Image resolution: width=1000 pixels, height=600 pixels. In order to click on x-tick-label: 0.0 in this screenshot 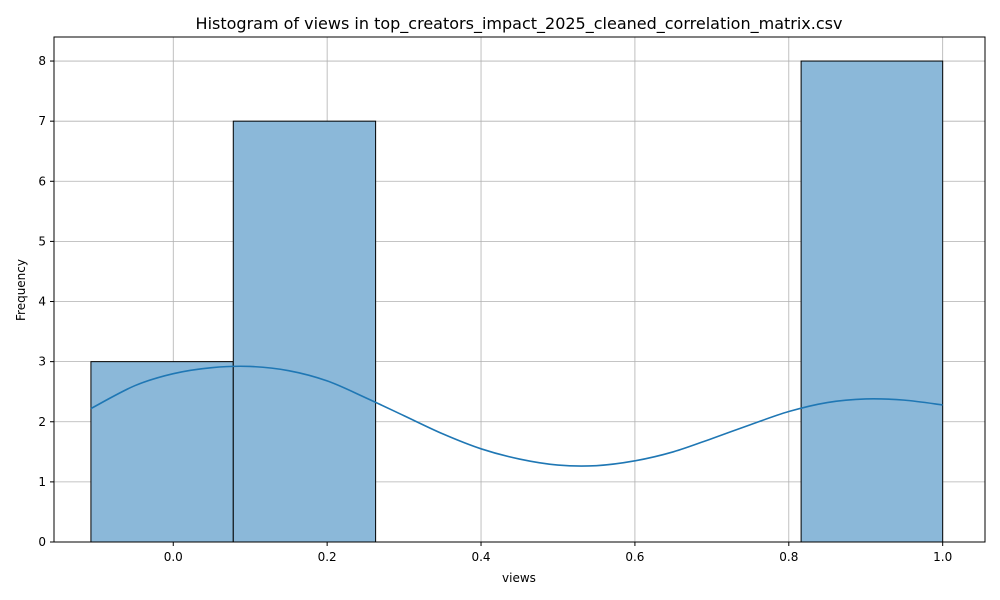, I will do `click(173, 557)`.